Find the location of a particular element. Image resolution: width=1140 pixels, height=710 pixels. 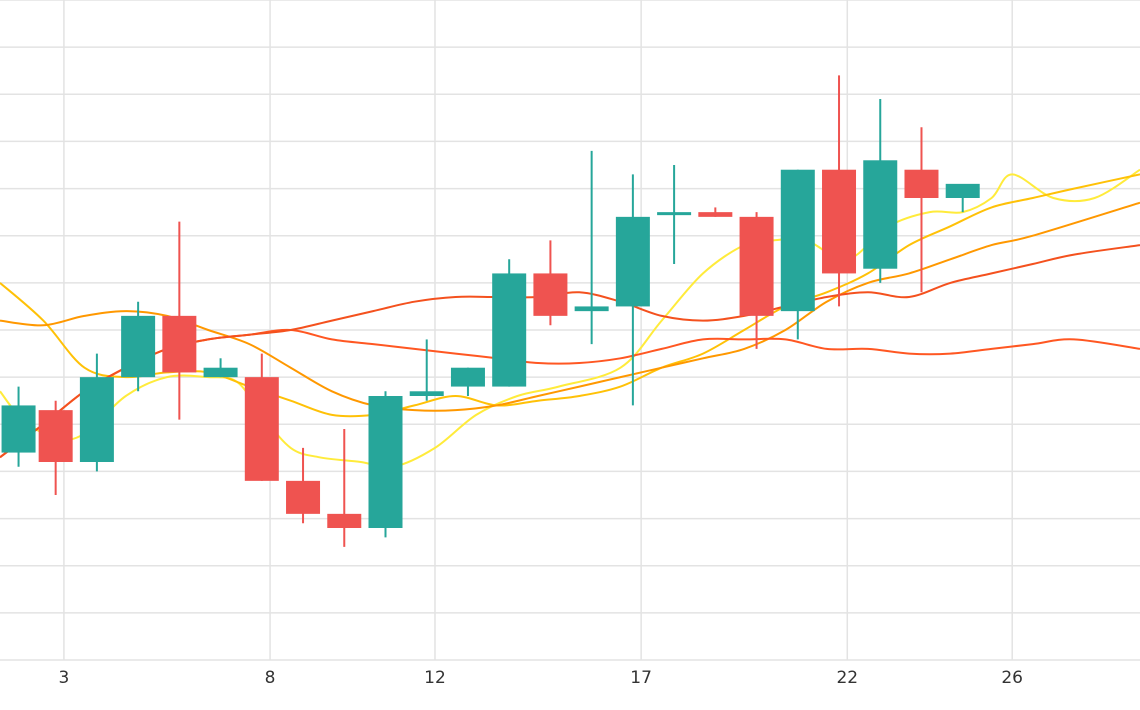

x-axis: 3 8 12 17 22 26 is located at coordinates (540, 678).